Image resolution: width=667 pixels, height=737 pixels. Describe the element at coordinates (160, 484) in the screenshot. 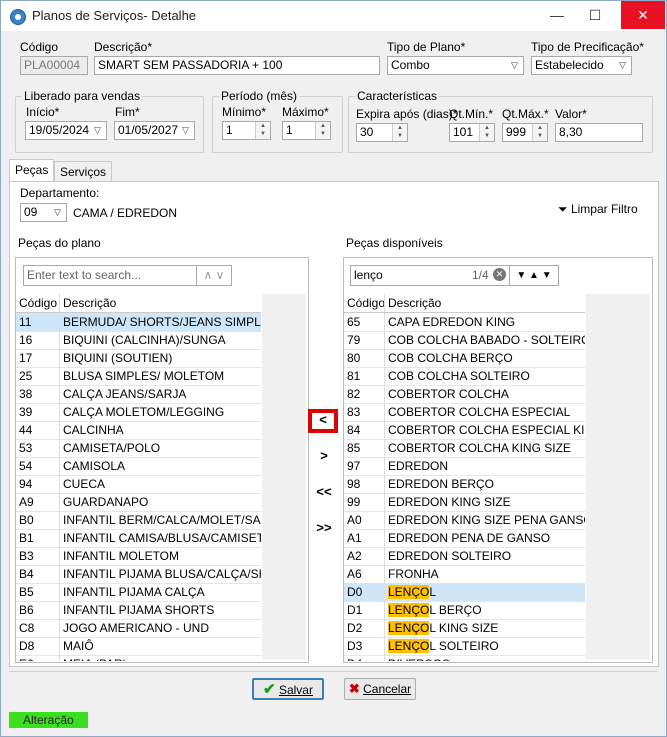

I see `desc-cell: CUECA` at that location.